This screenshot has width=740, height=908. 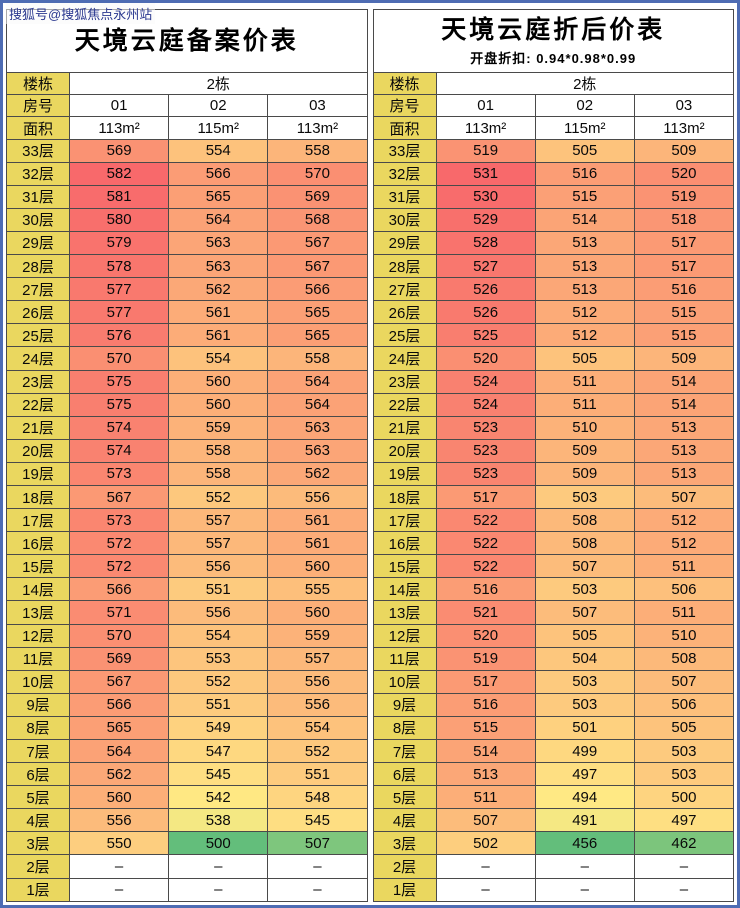 I want to click on price-cell: 516, so click(x=485, y=704).